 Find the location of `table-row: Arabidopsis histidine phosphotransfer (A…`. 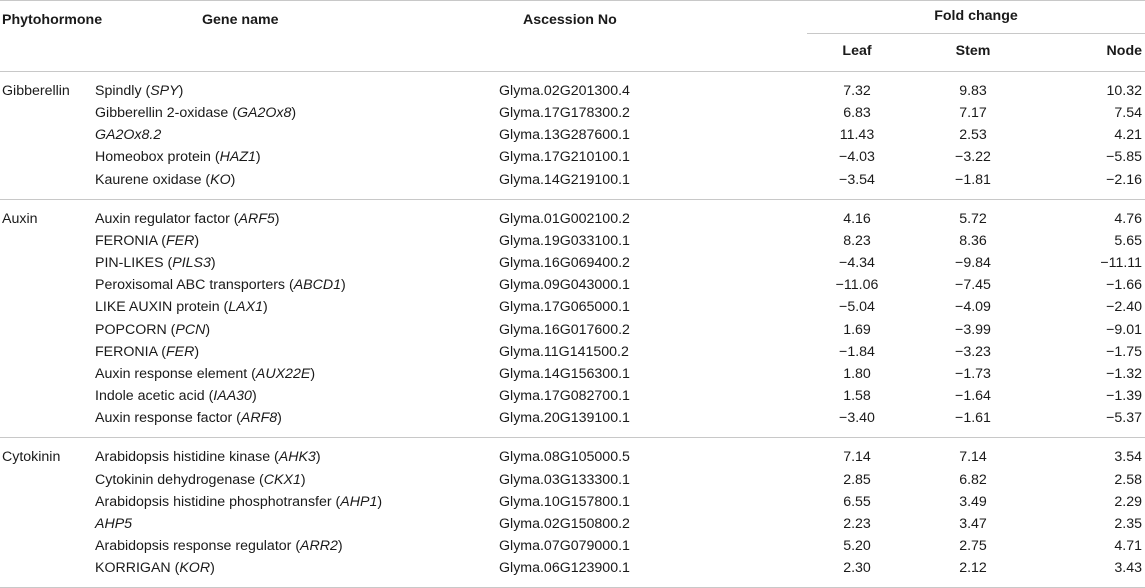

table-row: Arabidopsis histidine phosphotransfer (A… is located at coordinates (572, 502).